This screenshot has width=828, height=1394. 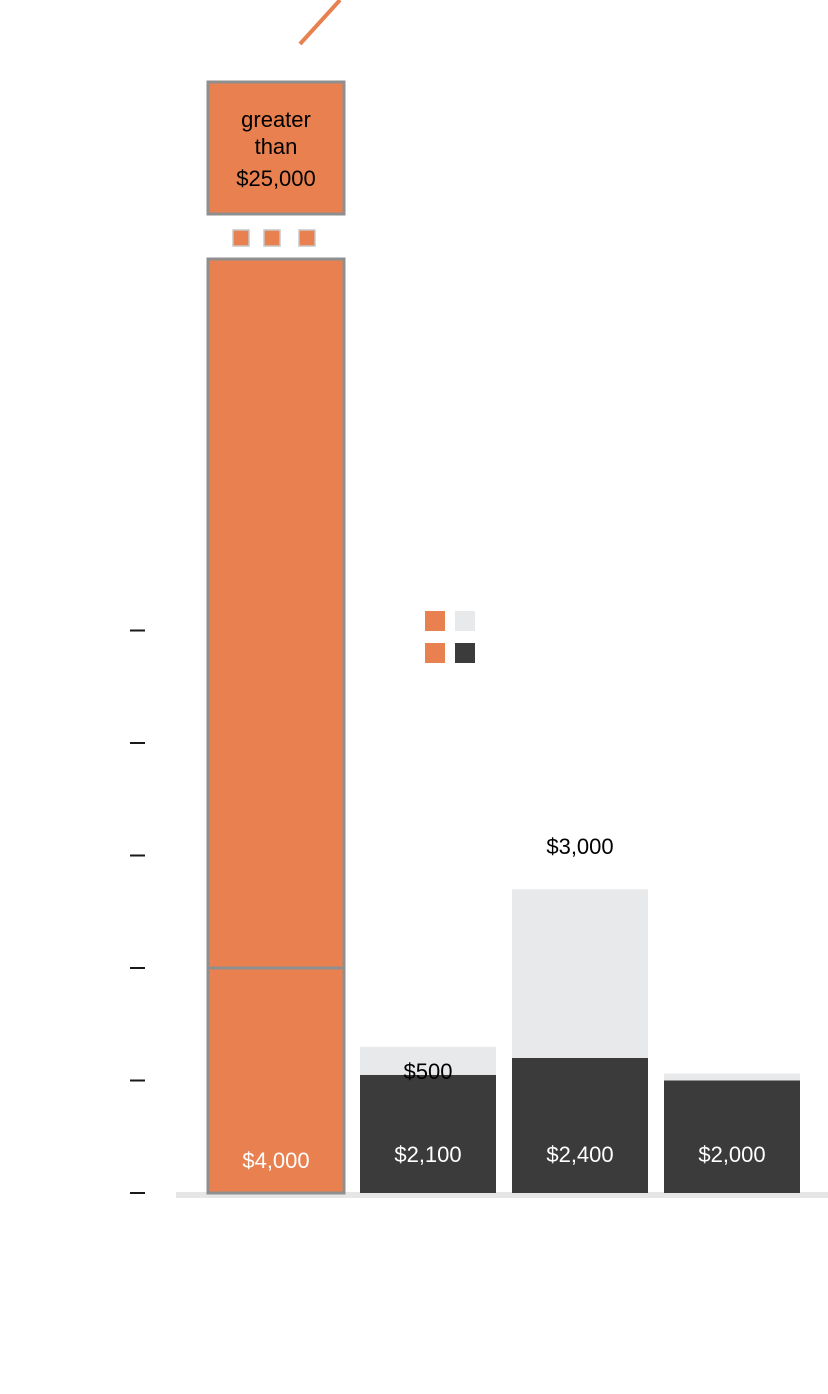 I want to click on bar-1-segment-upper, so click(x=276, y=613).